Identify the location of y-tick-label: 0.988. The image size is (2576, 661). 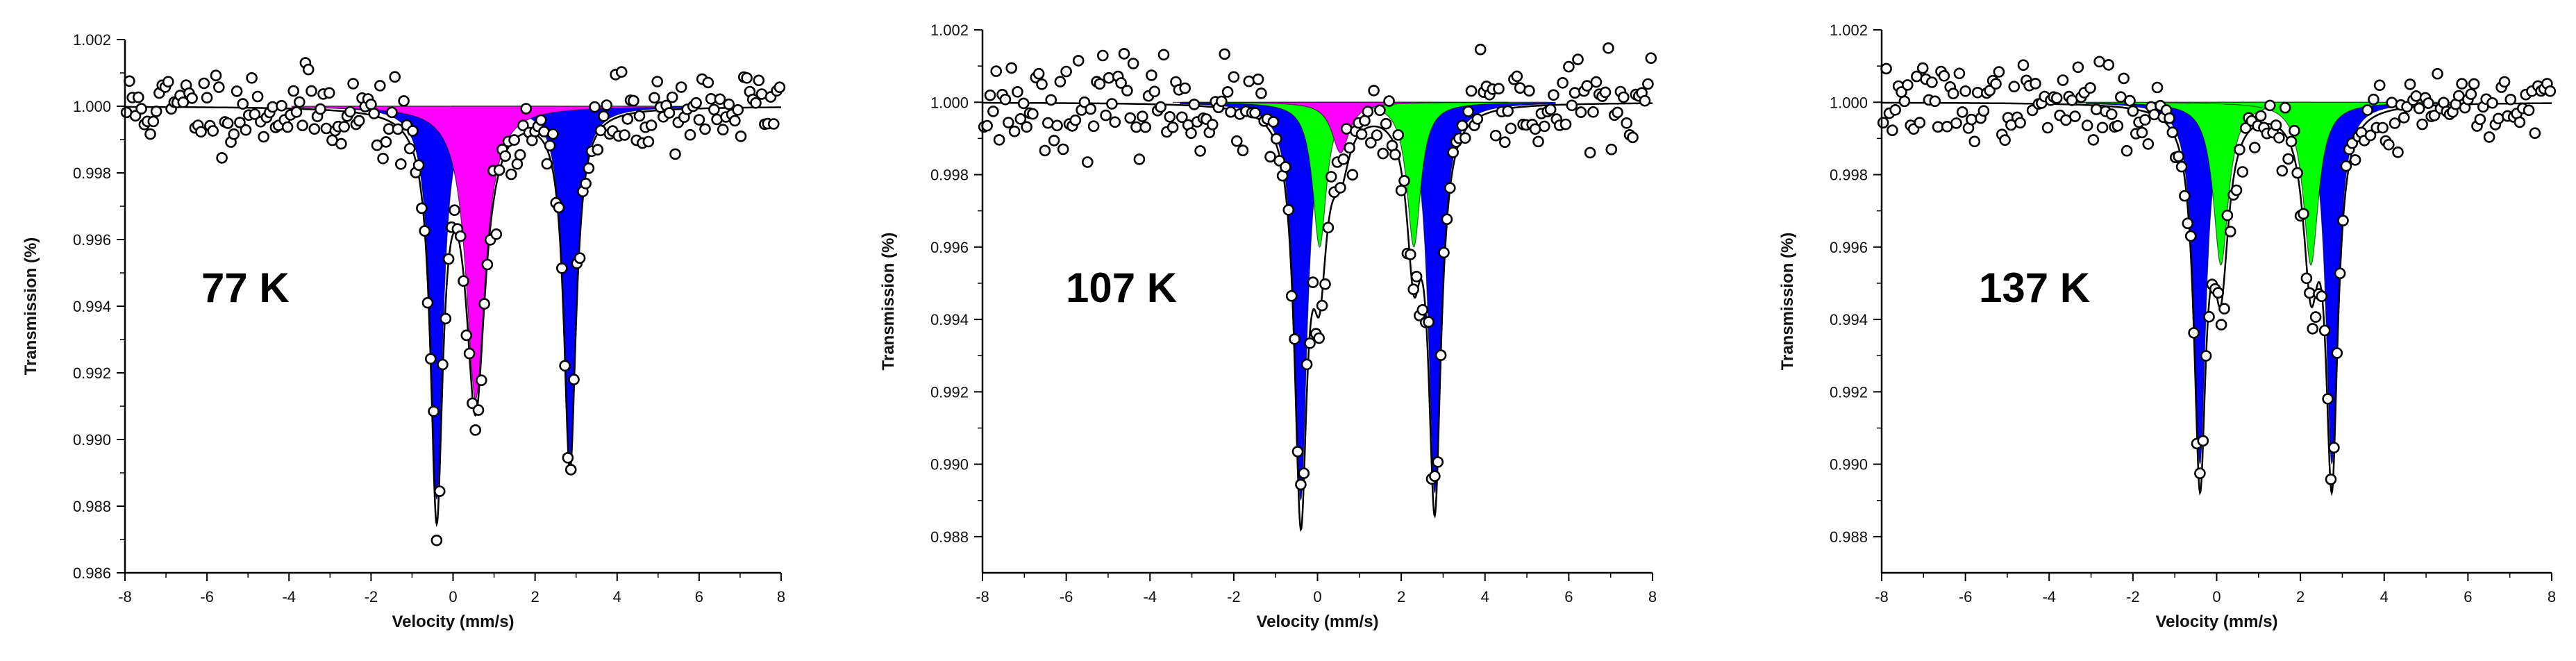
(92, 507).